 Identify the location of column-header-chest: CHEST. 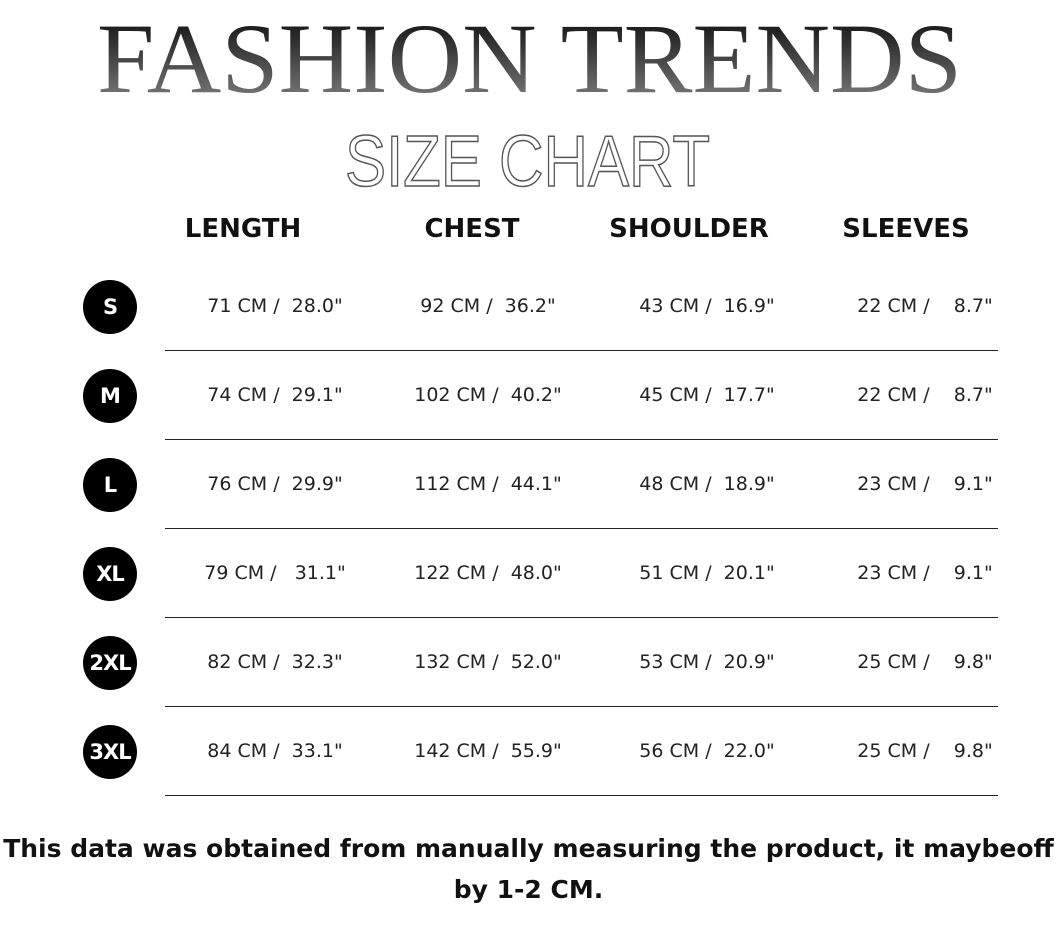
(472, 229).